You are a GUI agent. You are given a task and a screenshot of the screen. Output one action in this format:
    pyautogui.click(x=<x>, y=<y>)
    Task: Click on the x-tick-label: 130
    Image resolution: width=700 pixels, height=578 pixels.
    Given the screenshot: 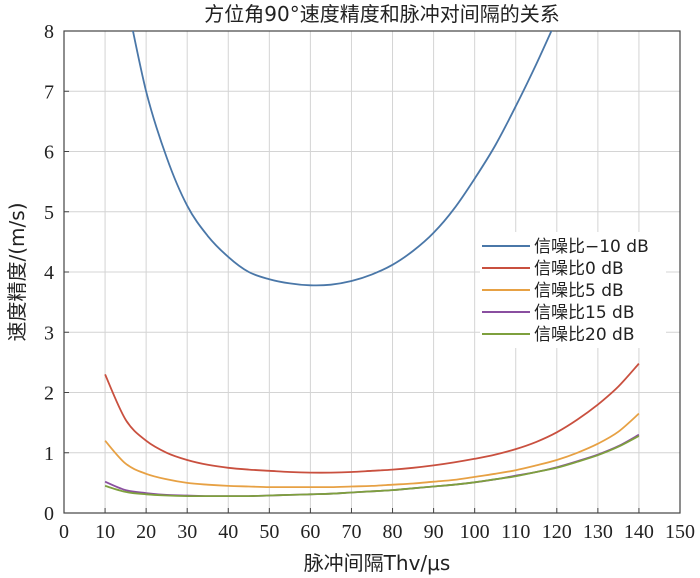 What is the action you would take?
    pyautogui.click(x=598, y=532)
    